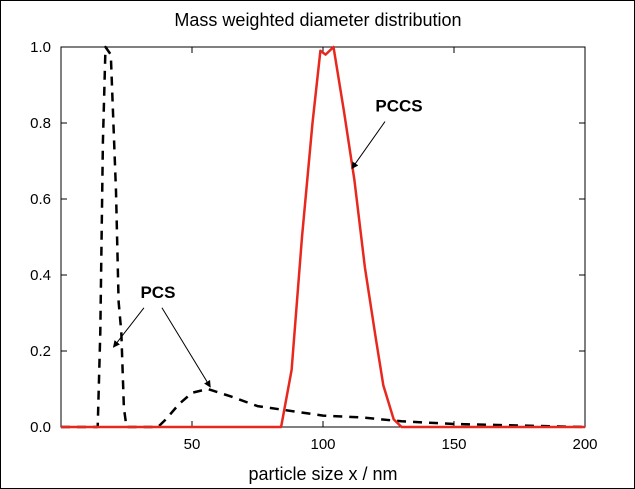  What do you see at coordinates (322, 444) in the screenshot?
I see `x-tick-label: 100` at bounding box center [322, 444].